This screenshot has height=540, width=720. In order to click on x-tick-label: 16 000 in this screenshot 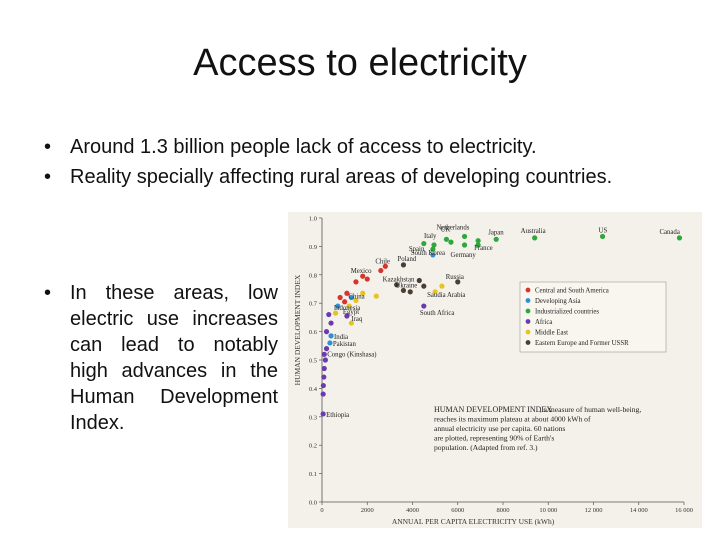, I will do `click(684, 510)`.